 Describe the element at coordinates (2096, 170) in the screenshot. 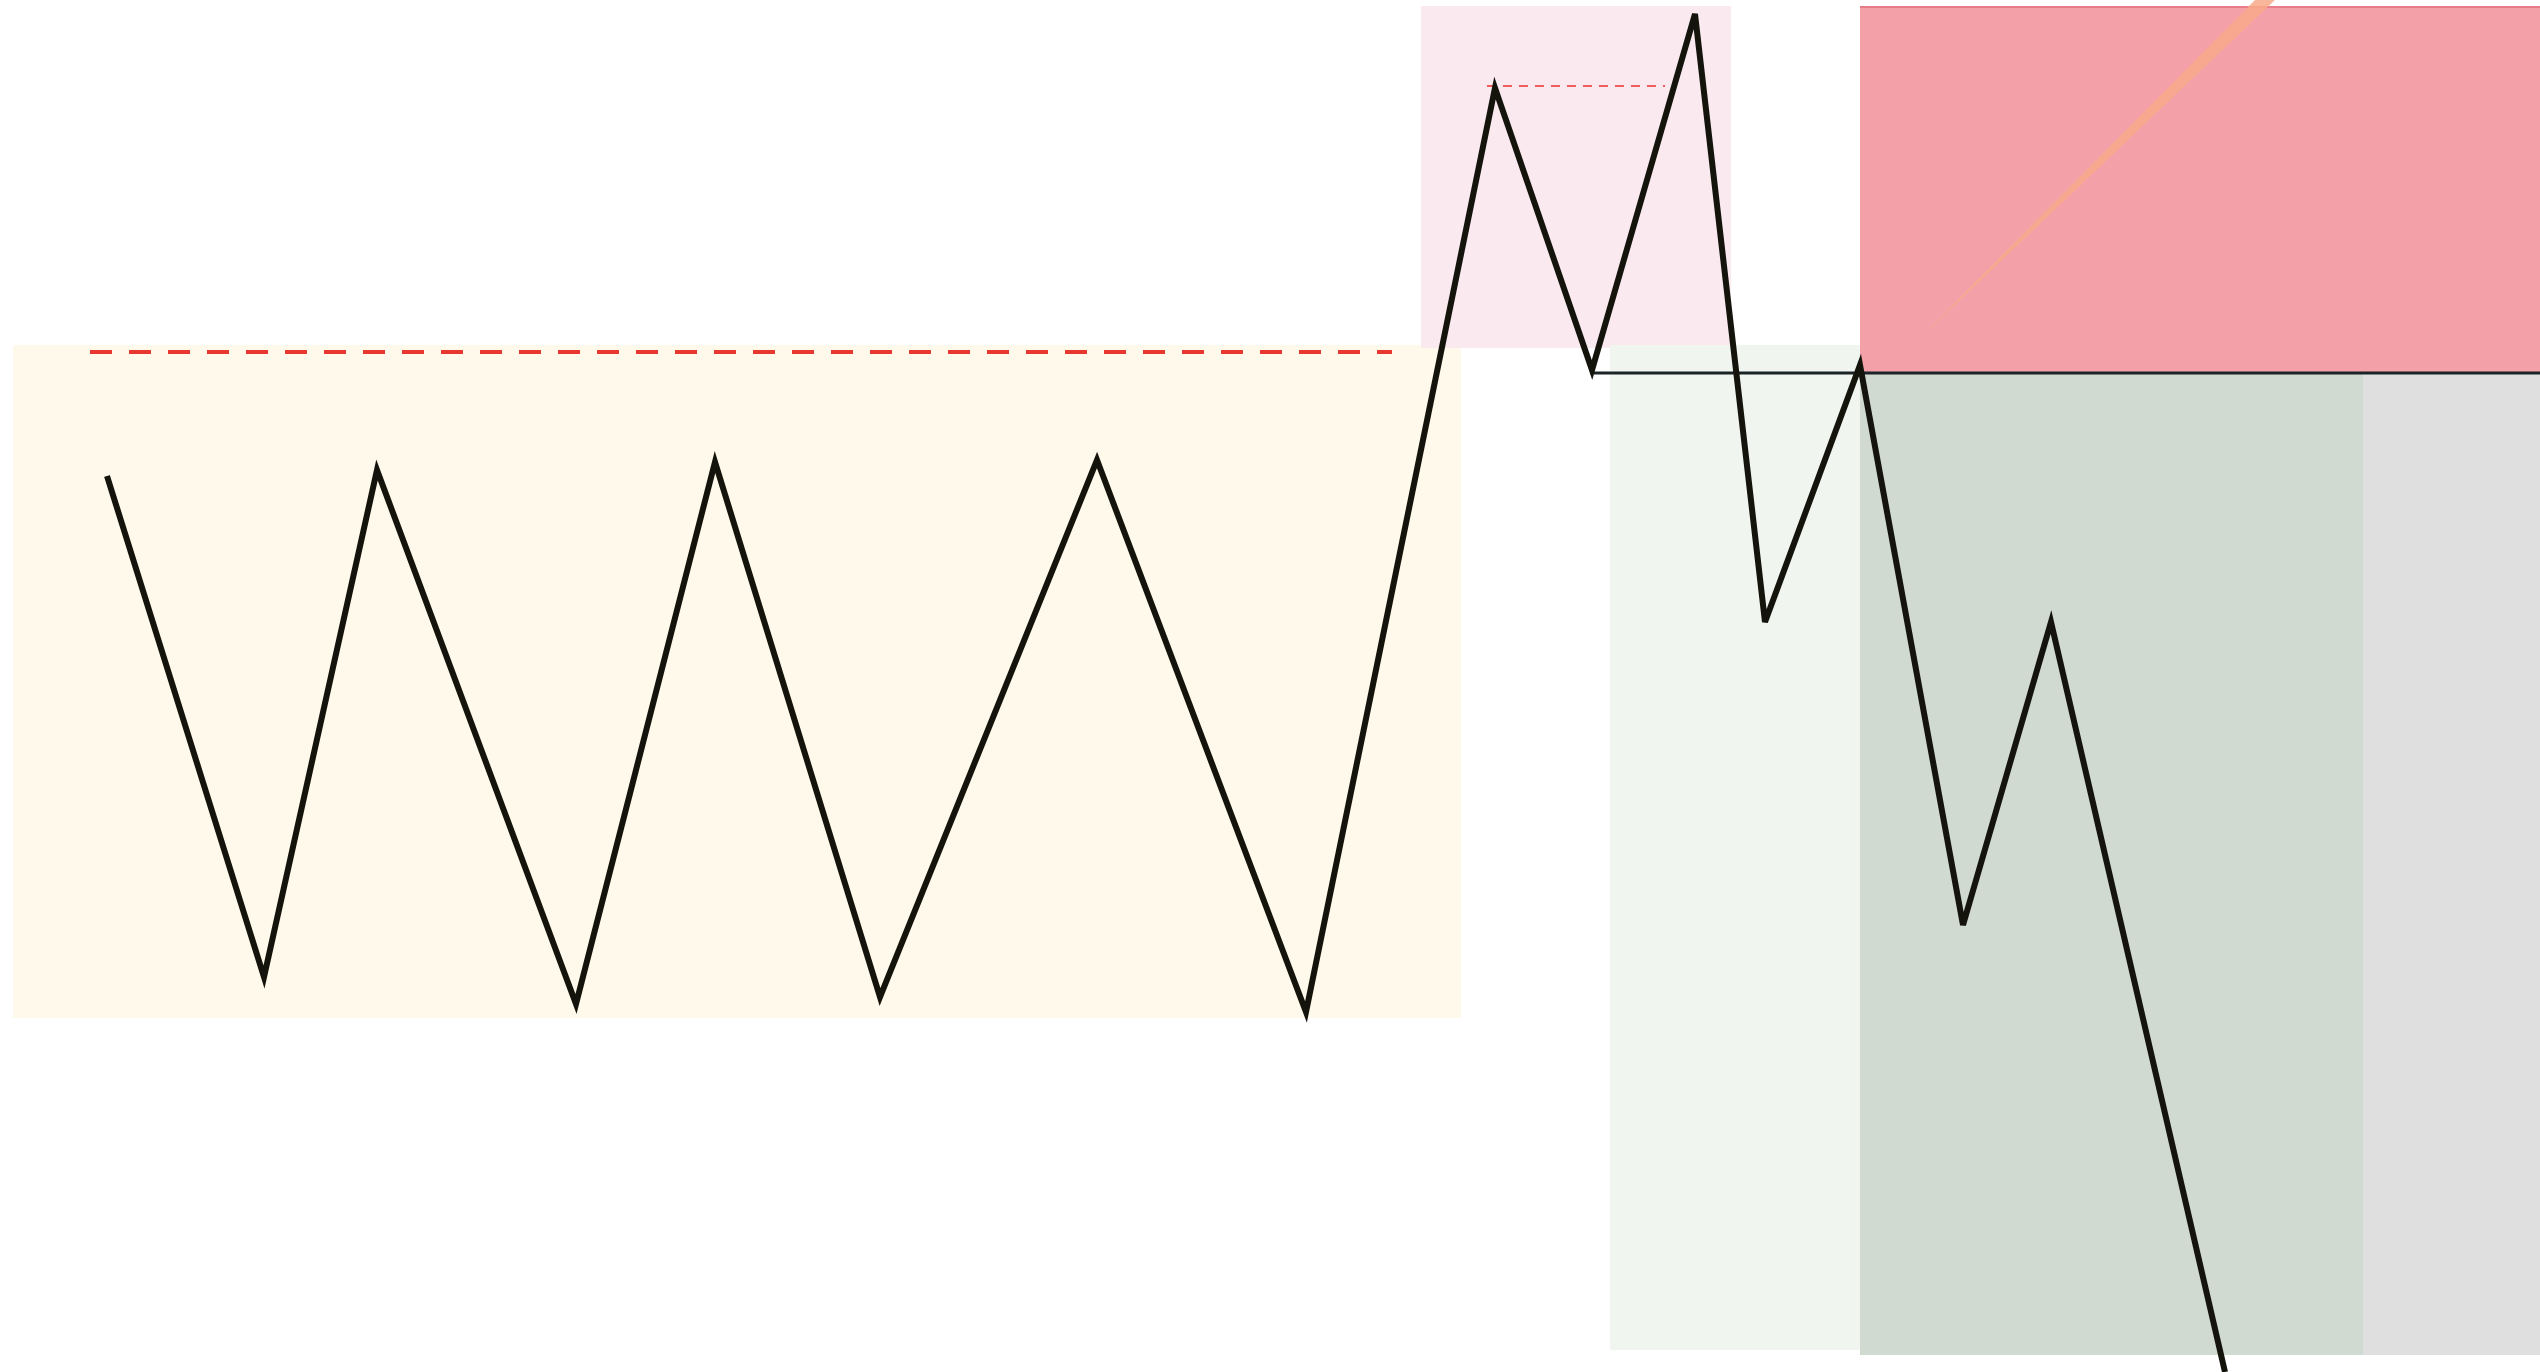

I see `trend-ray` at that location.